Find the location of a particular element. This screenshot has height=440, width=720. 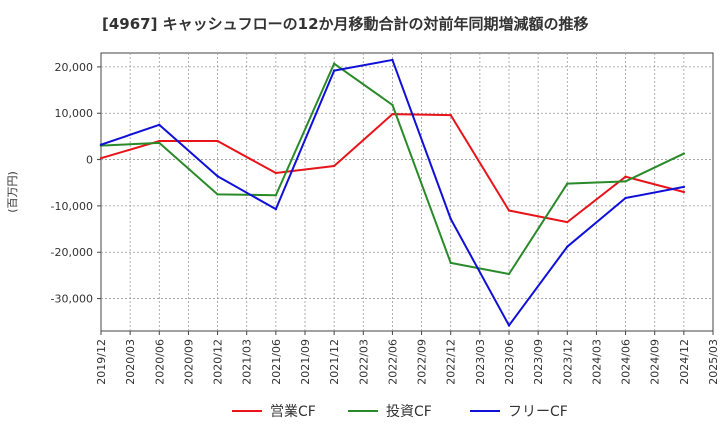

y-tick-label: 10,000 is located at coordinates (74, 113).